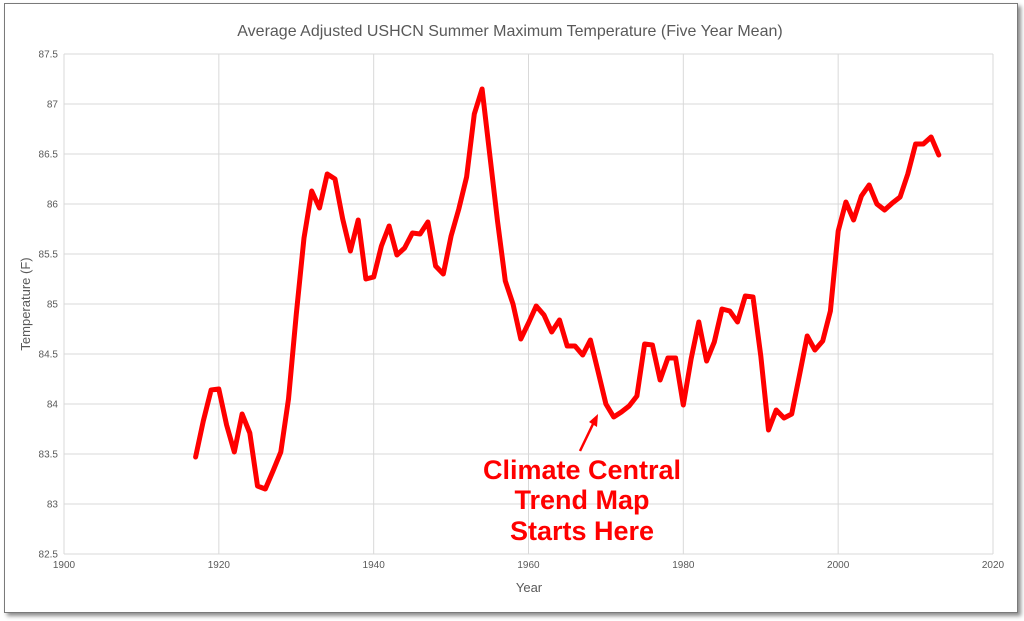 The height and width of the screenshot is (621, 1024). What do you see at coordinates (529, 587) in the screenshot?
I see `x-axis-label: Year` at bounding box center [529, 587].